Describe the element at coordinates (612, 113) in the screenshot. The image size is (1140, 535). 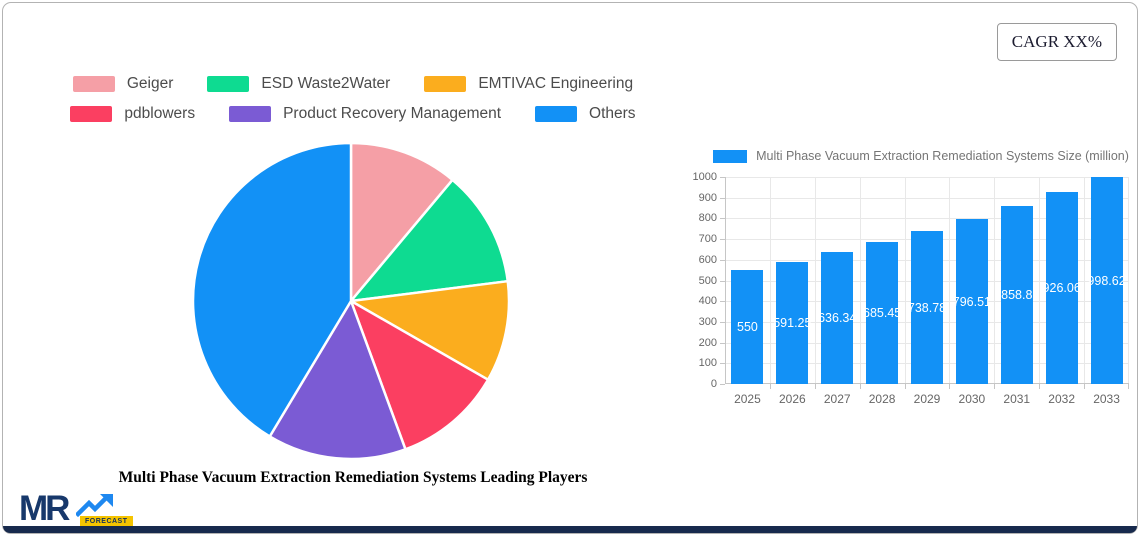
I see `pie-legend-label: Others` at that location.